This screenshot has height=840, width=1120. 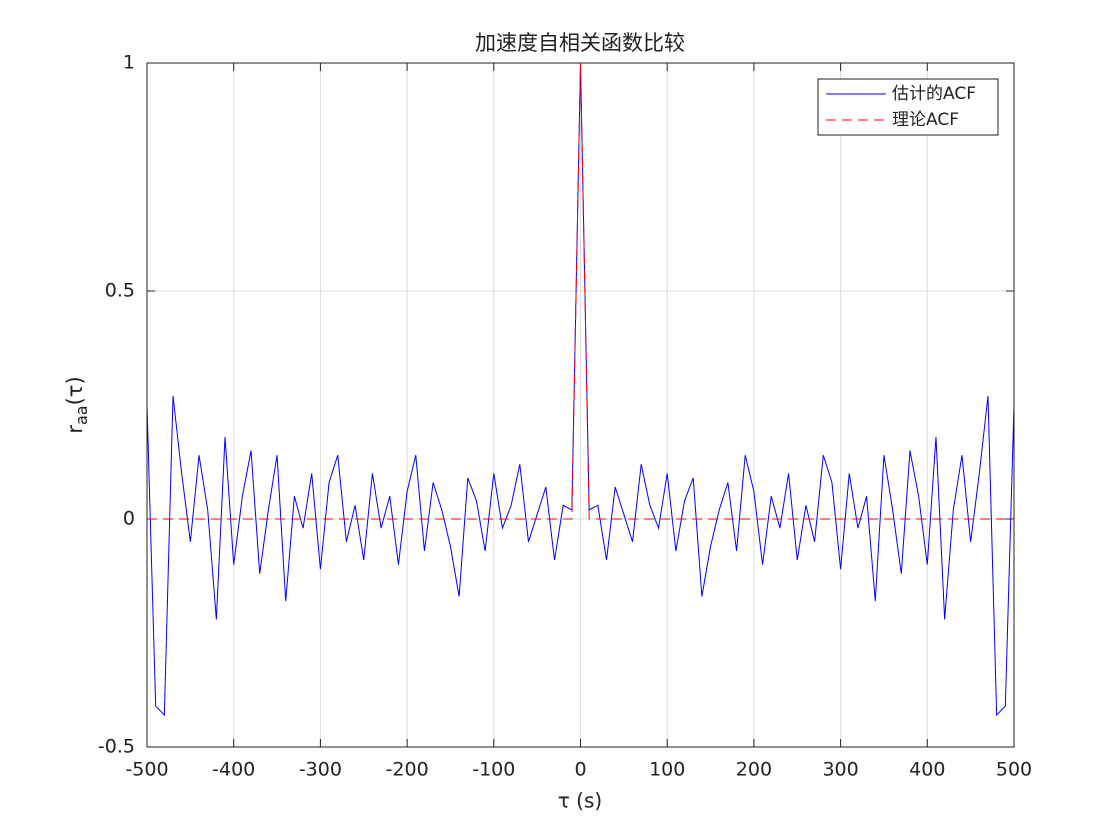 I want to click on legend: 估计的ACF 理论ACF, so click(x=908, y=107).